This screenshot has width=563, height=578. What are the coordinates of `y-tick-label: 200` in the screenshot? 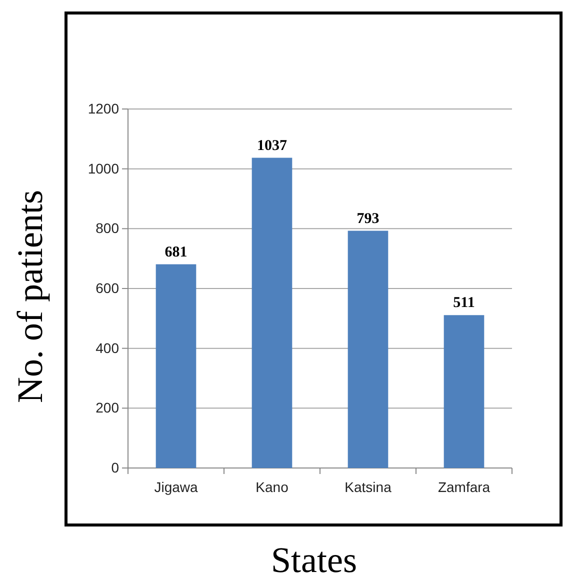 It's located at (108, 408).